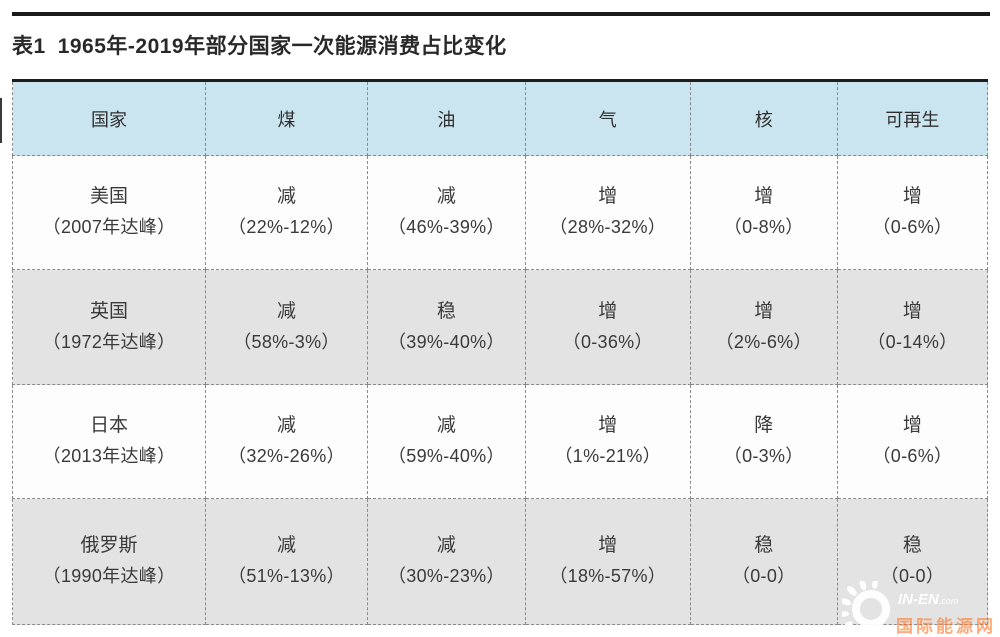 The width and height of the screenshot is (1000, 637). I want to click on watermark: IN-EN.com 国际能源网, so click(919, 602).